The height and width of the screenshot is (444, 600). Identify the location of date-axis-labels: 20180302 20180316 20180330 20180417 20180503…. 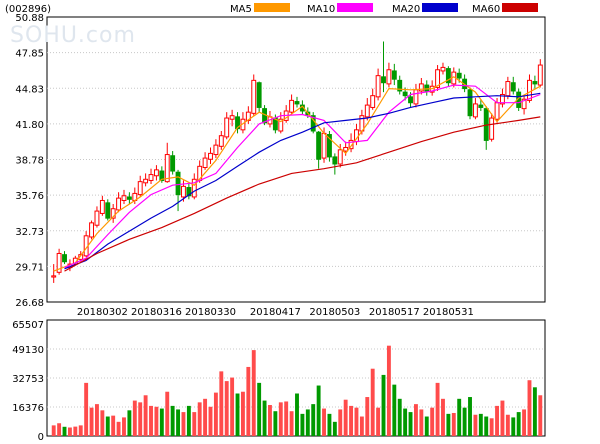
(275, 312).